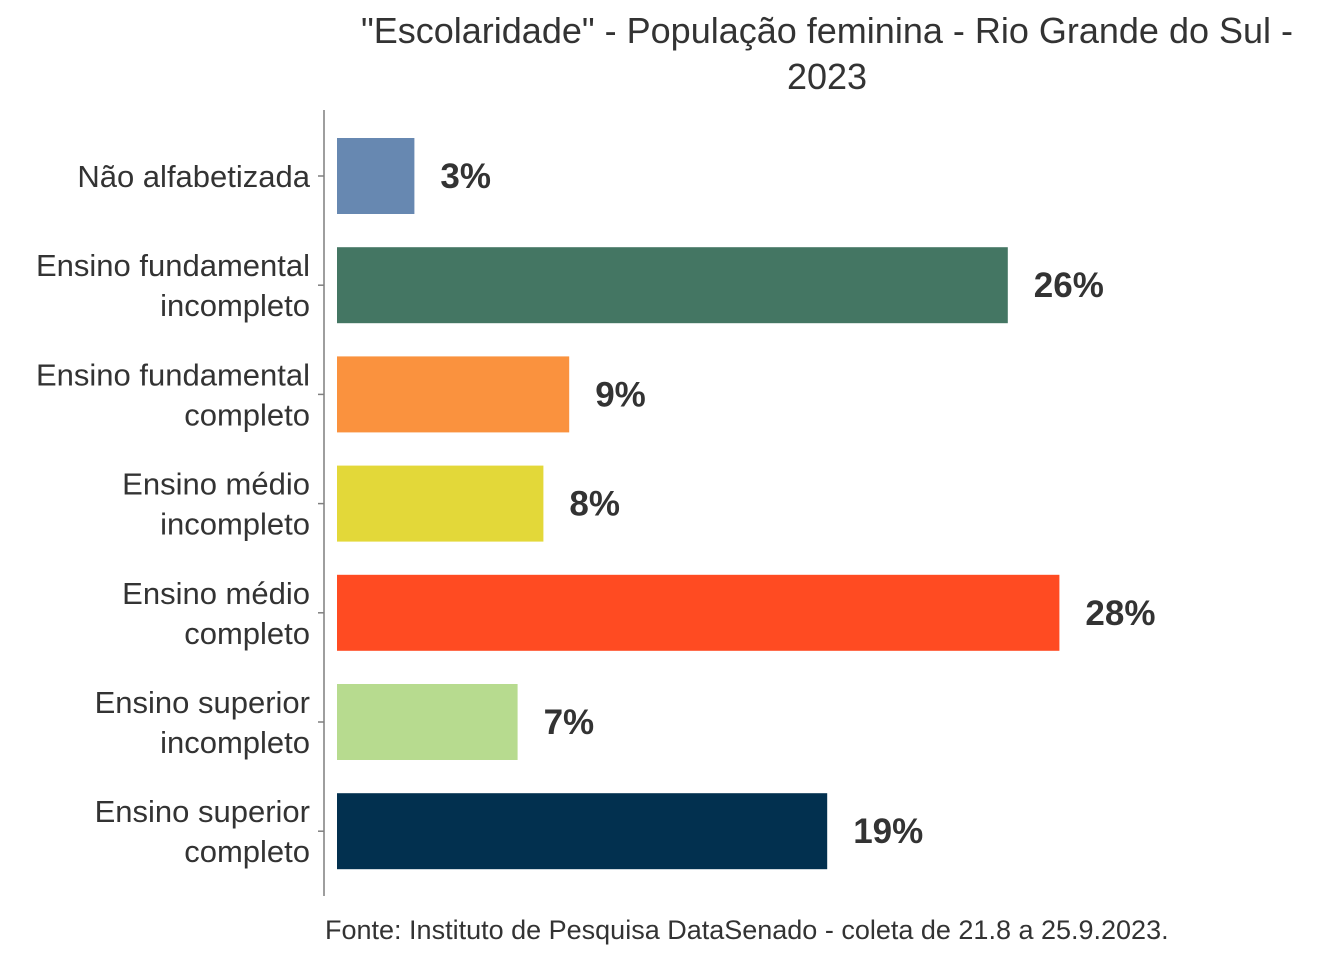 The width and height of the screenshot is (1344, 960). I want to click on y-tick-label: Não alfabetizada, so click(193, 176).